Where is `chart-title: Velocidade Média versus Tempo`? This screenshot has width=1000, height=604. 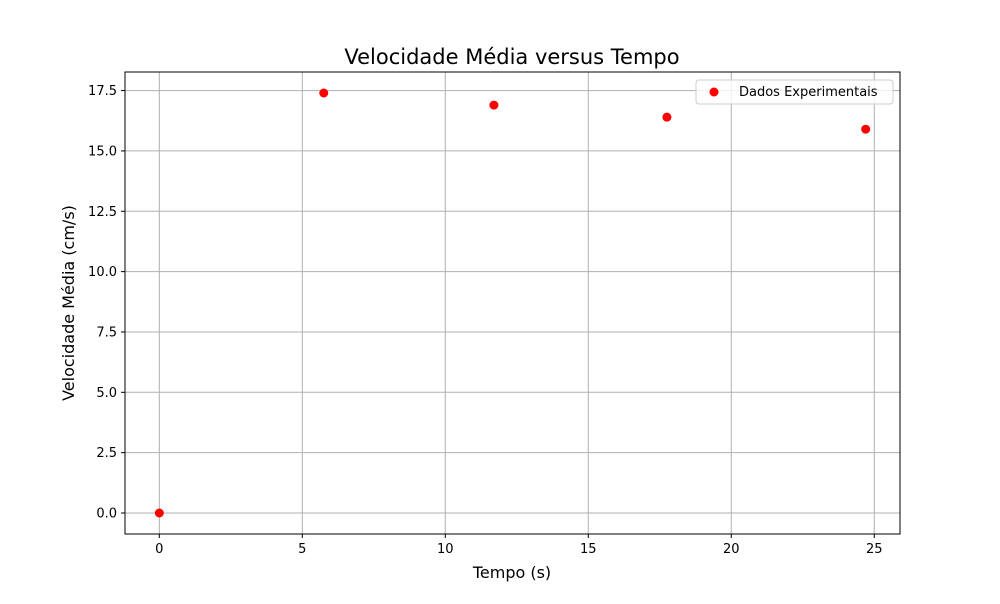 chart-title: Velocidade Média versus Tempo is located at coordinates (511, 57).